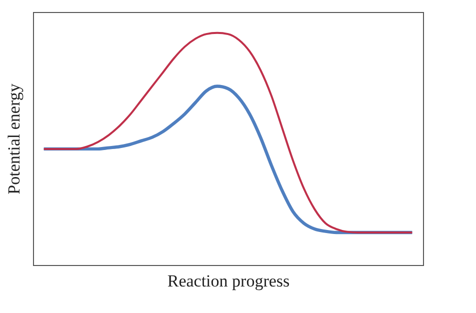 The image size is (476, 313). I want to click on x-axis-title: Reaction progress, so click(228, 281).